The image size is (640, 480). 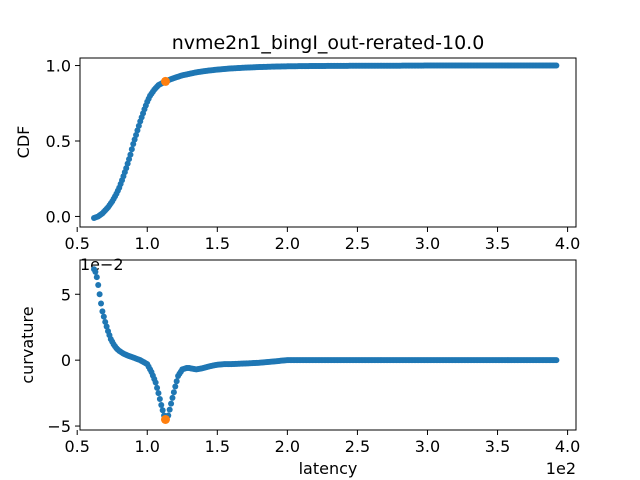 What do you see at coordinates (66, 294) in the screenshot?
I see `curvature-y-tick-label: 5` at bounding box center [66, 294].